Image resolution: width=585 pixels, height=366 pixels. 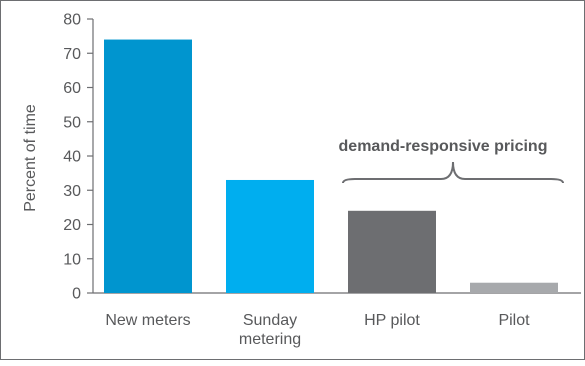 I want to click on y-tick-label: 10, so click(x=72, y=259).